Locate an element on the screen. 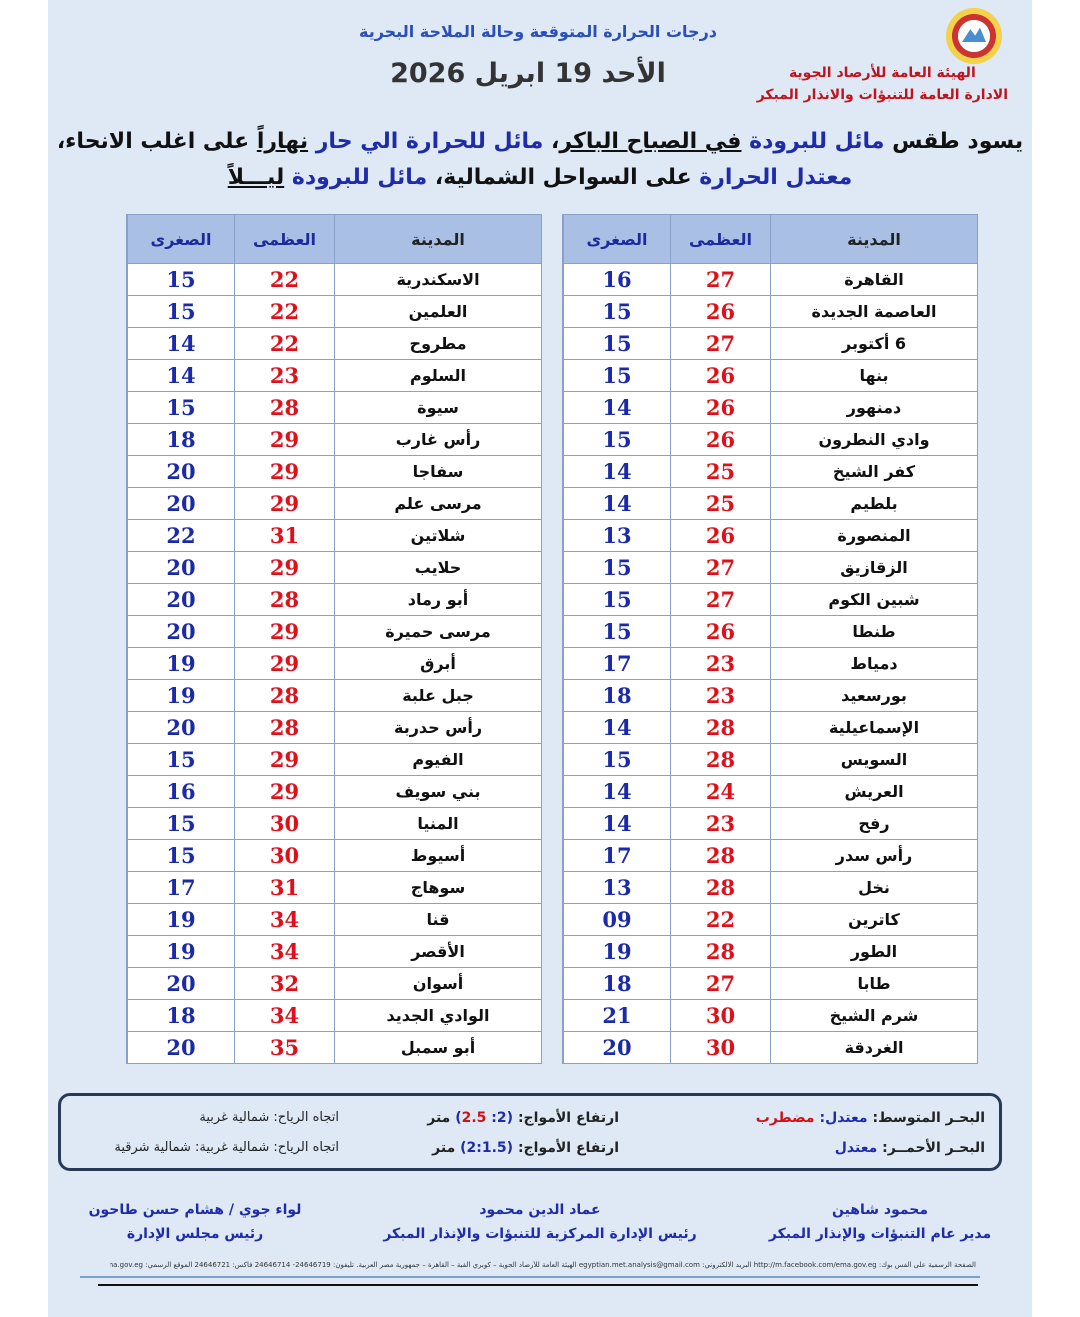 The image size is (1080, 1317). city-cell: أبرق is located at coordinates (437, 663).